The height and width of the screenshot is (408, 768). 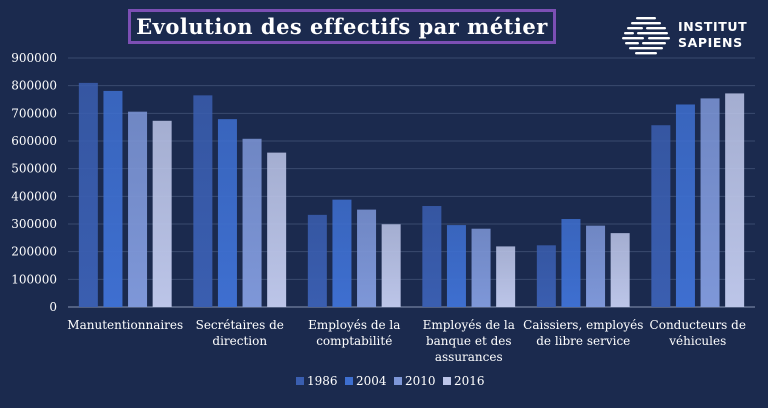 What do you see at coordinates (34, 113) in the screenshot?
I see `y-tick-label: 700000` at bounding box center [34, 113].